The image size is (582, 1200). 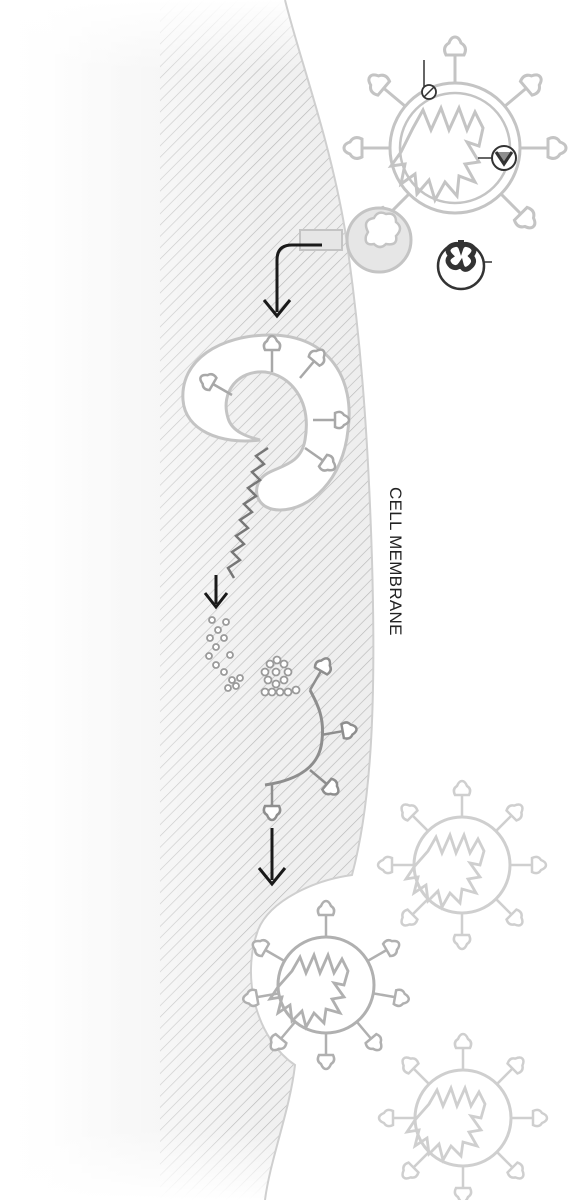 What do you see at coordinates (311, 737) in the screenshot?
I see `protein-assembly-icon` at bounding box center [311, 737].